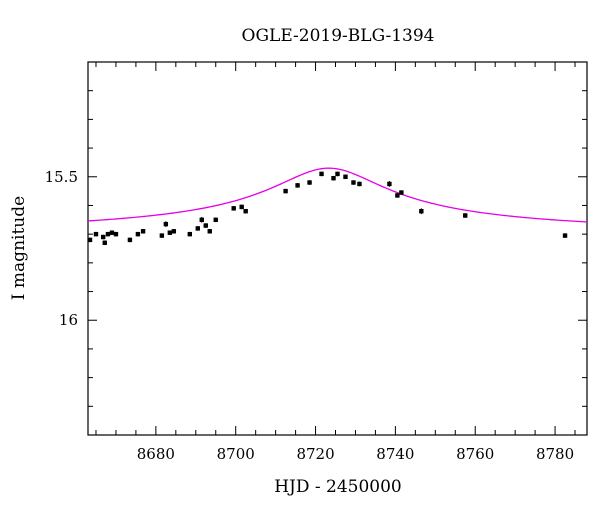  I want to click on x-tick-label: 8780, so click(555, 454).